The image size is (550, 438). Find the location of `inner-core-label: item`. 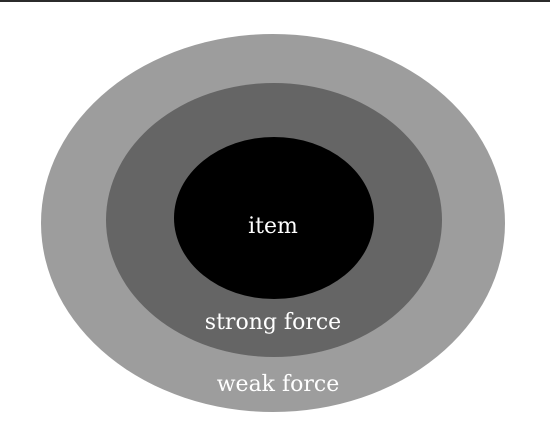

inner-core-label: item is located at coordinates (273, 226).